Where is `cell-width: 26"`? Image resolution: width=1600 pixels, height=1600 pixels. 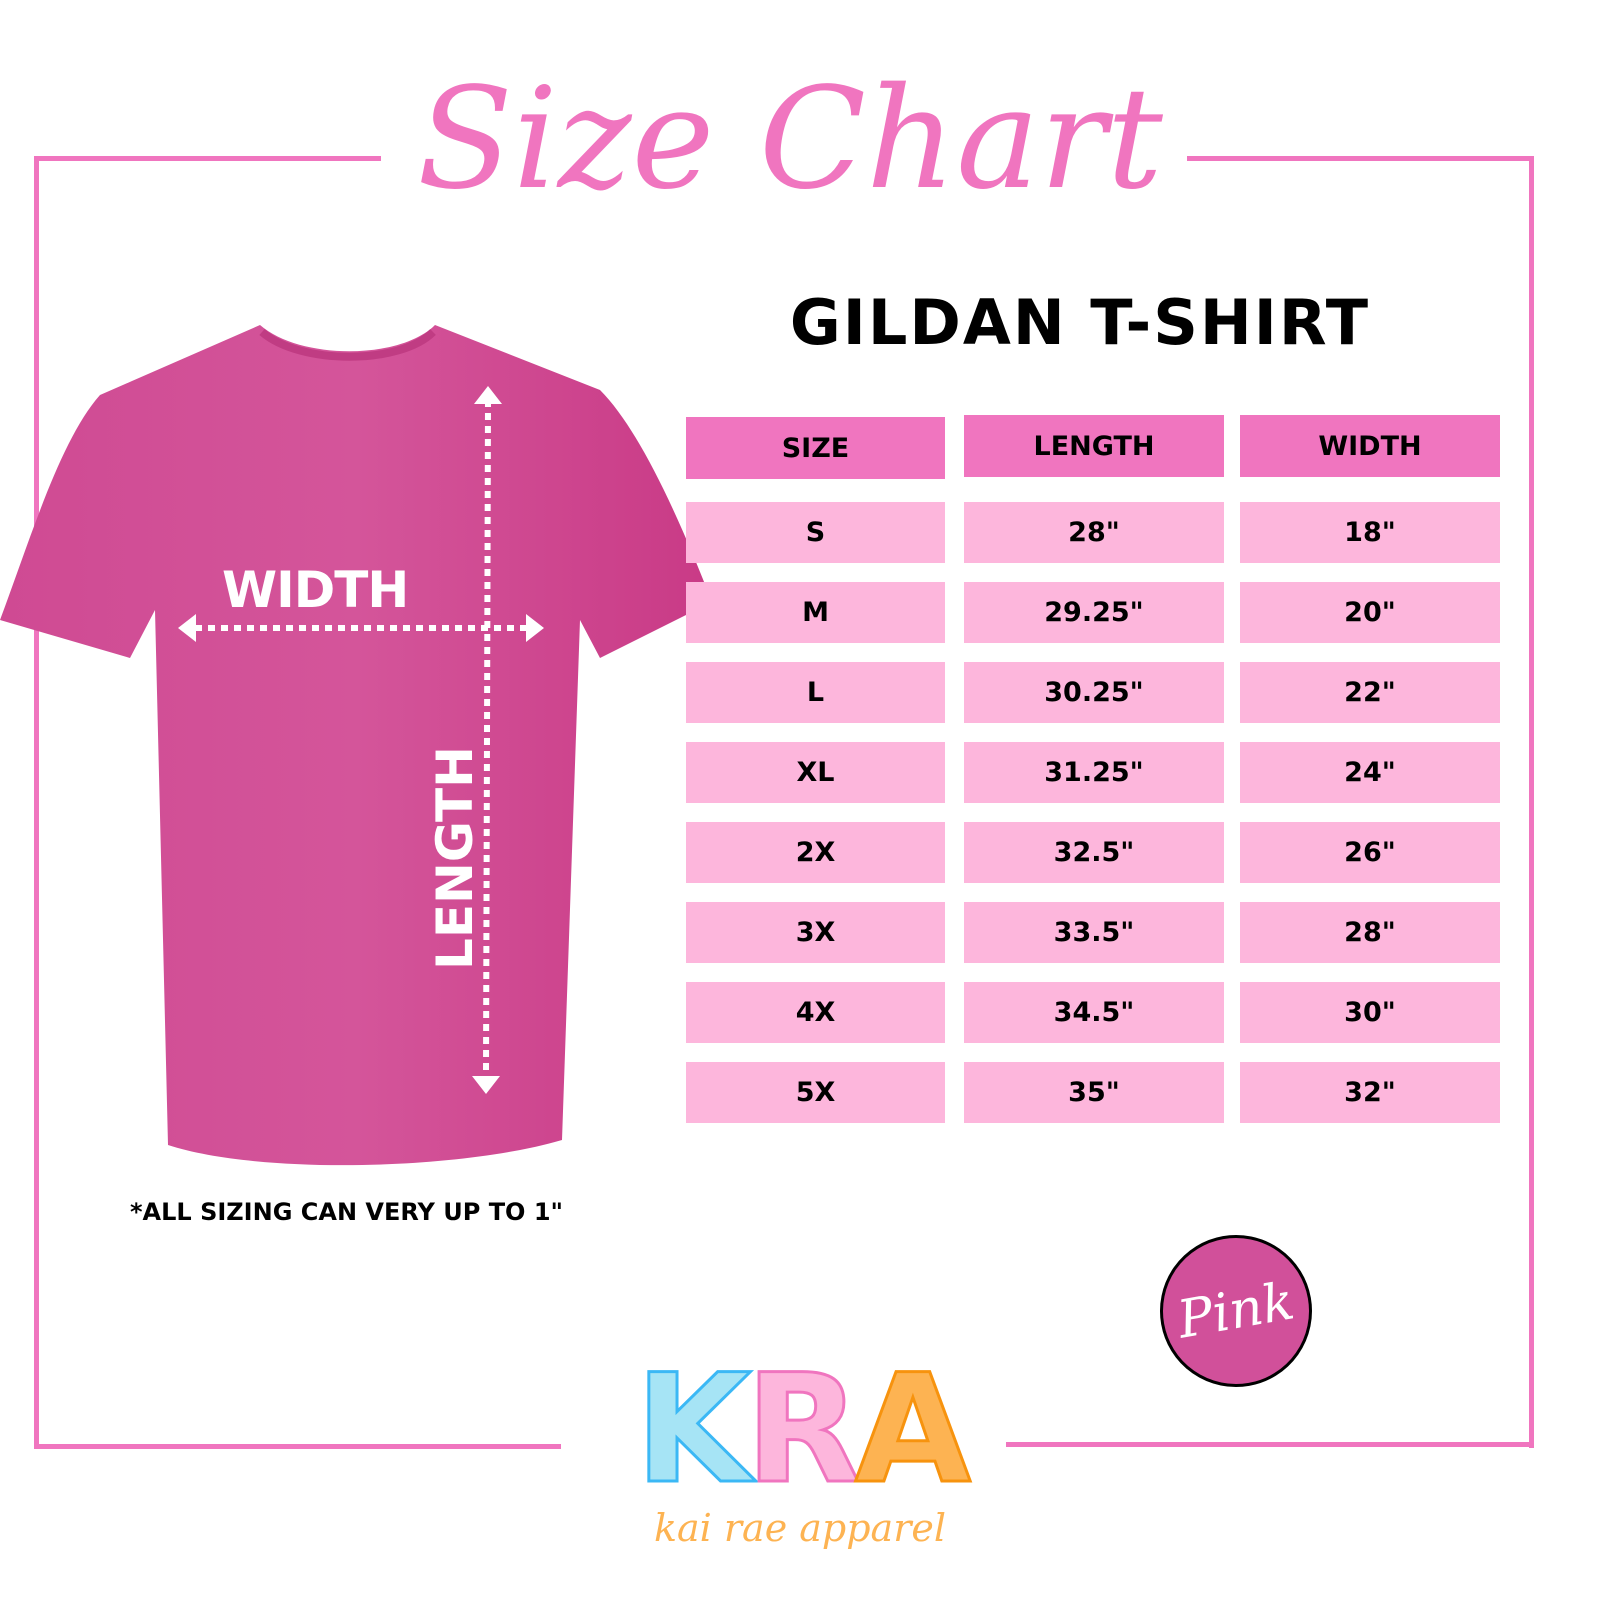
cell-width: 26" is located at coordinates (1370, 852).